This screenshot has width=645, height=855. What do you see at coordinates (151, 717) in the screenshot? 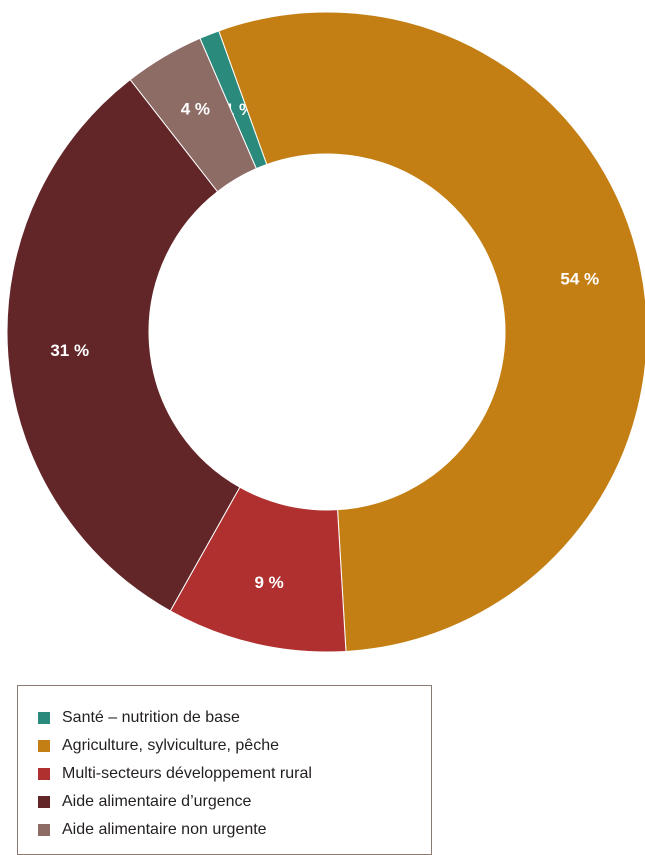
I see `legend-label: Santé – nutrition de base` at bounding box center [151, 717].